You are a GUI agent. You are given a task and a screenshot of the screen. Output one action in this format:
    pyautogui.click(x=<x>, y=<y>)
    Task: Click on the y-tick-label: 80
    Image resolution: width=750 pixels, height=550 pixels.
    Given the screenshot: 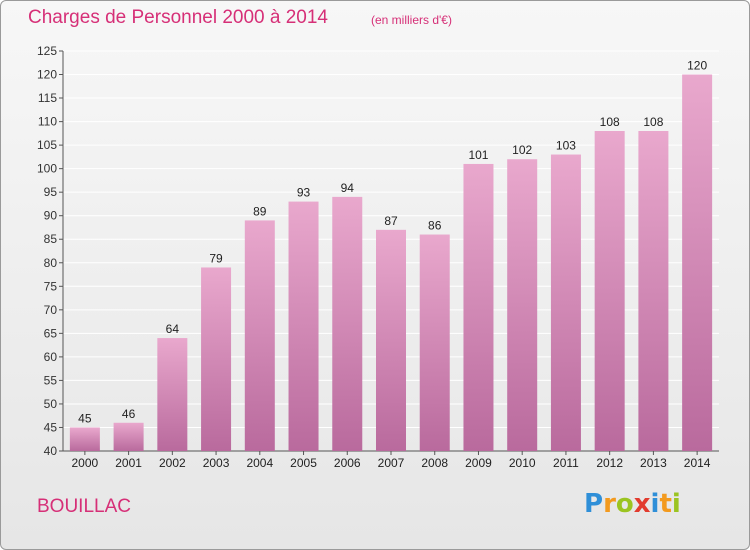 What is the action you would take?
    pyautogui.click(x=51, y=263)
    